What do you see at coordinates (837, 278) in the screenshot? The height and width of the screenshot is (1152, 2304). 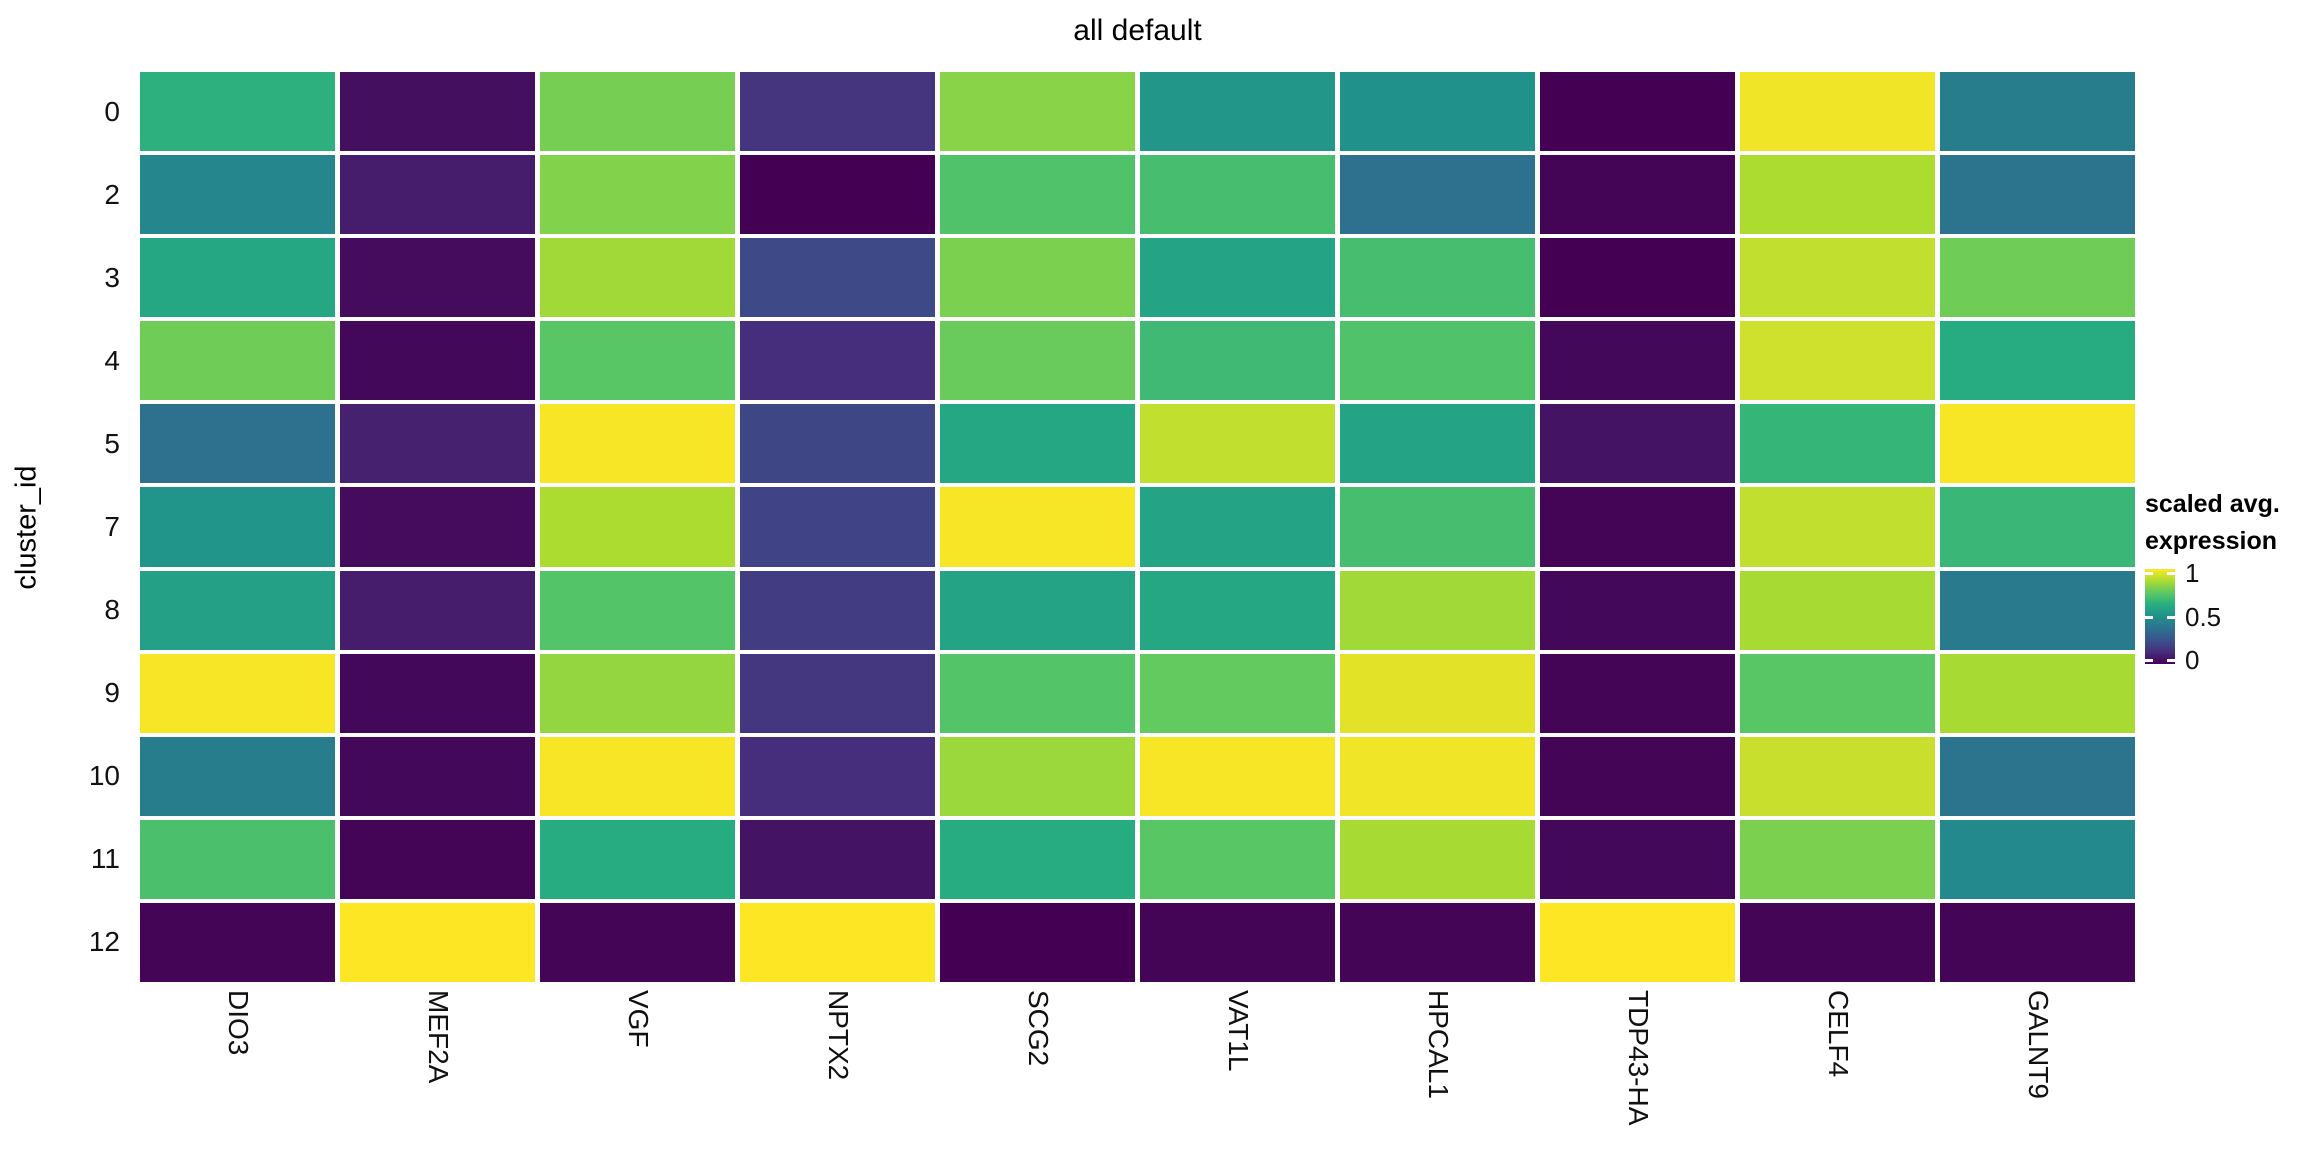 I see `heatmap-cell-cluster3-NPTX2` at bounding box center [837, 278].